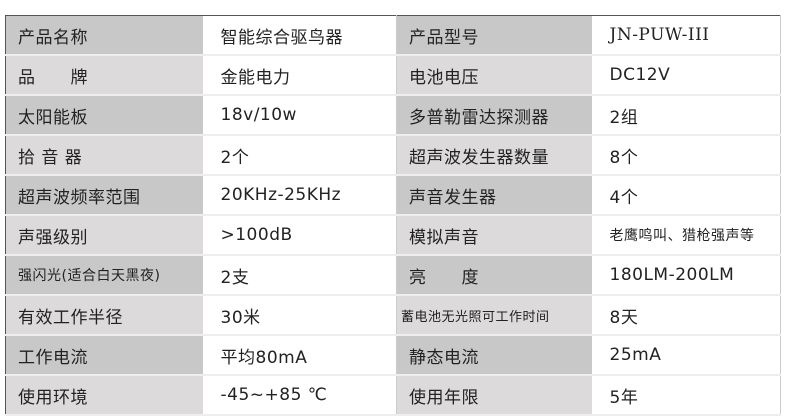  What do you see at coordinates (299, 315) in the screenshot?
I see `spec-value: 30米` at bounding box center [299, 315].